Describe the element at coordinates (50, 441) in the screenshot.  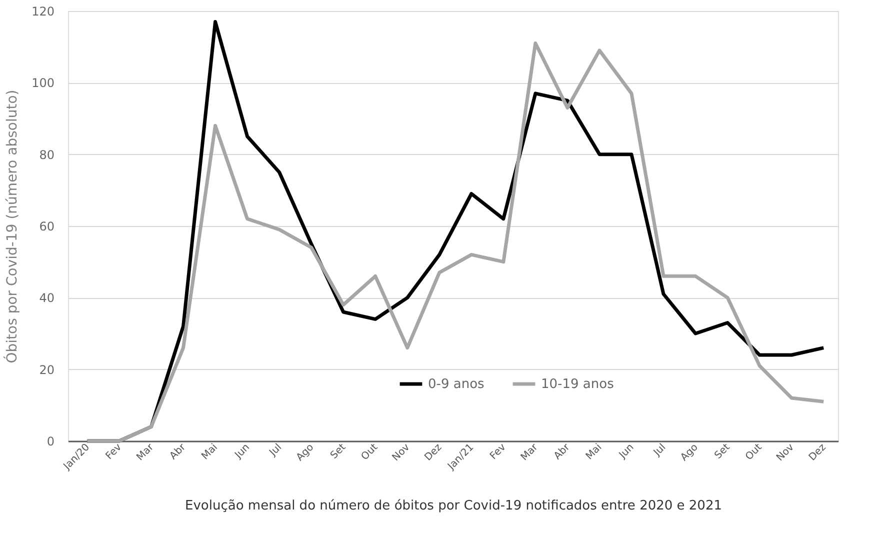
I see `y-tick-label: 0` at that location.